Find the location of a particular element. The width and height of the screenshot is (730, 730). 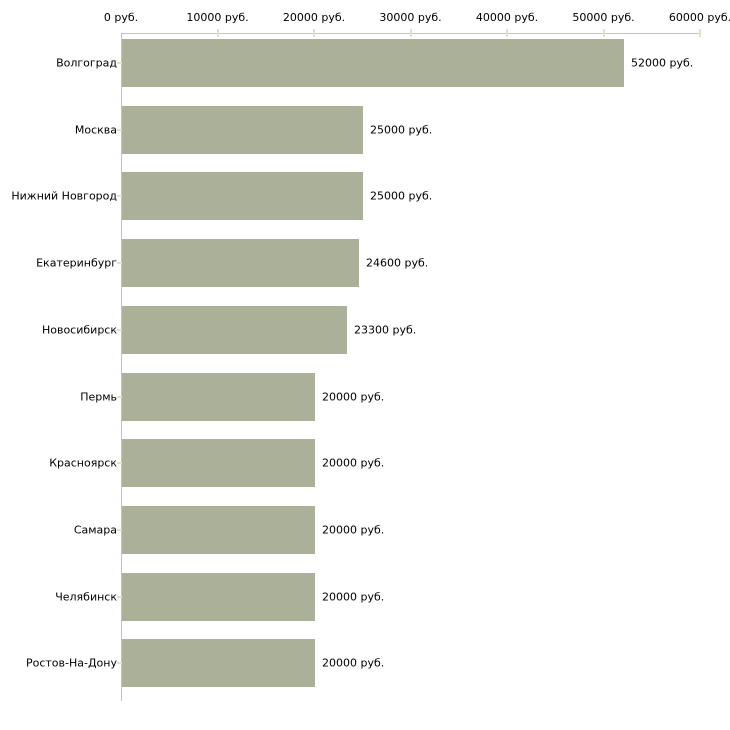

category-label: Новосибирск is located at coordinates (79, 330).